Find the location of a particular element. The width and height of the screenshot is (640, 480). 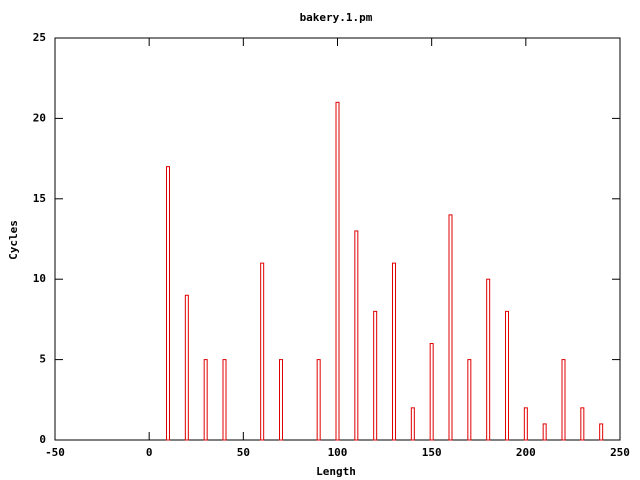

x-tick-label: 150 is located at coordinates (432, 452).